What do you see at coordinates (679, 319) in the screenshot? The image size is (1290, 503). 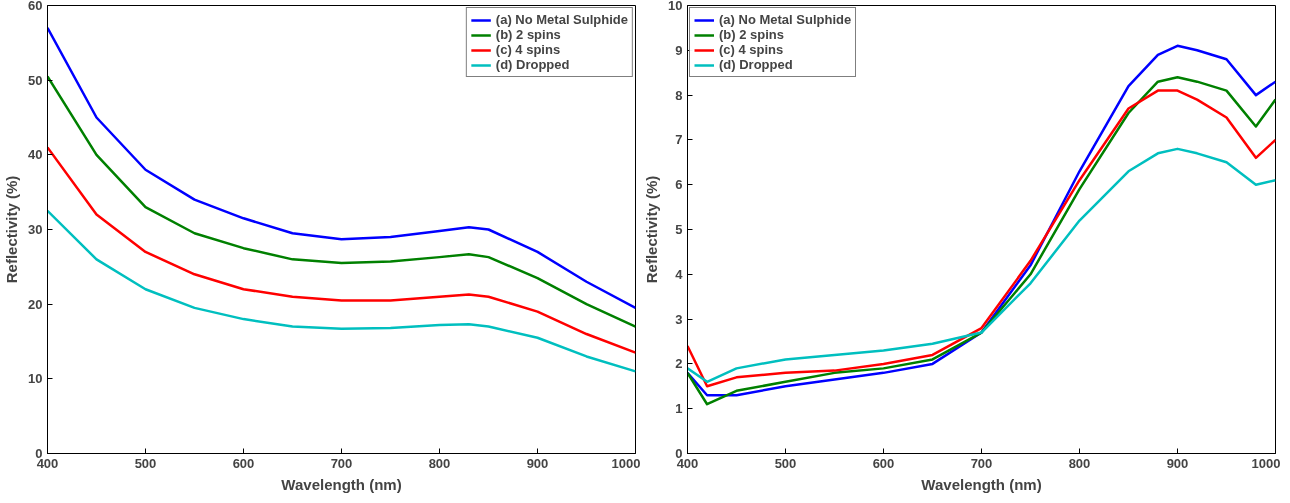 I see `y-tick-label: 3` at bounding box center [679, 319].